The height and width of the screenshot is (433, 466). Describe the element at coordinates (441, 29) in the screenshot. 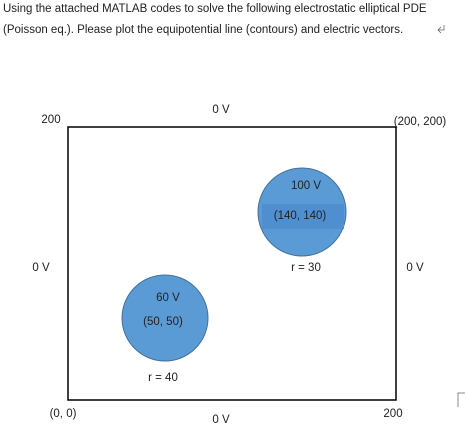

I see `paragraph-mark` at that location.